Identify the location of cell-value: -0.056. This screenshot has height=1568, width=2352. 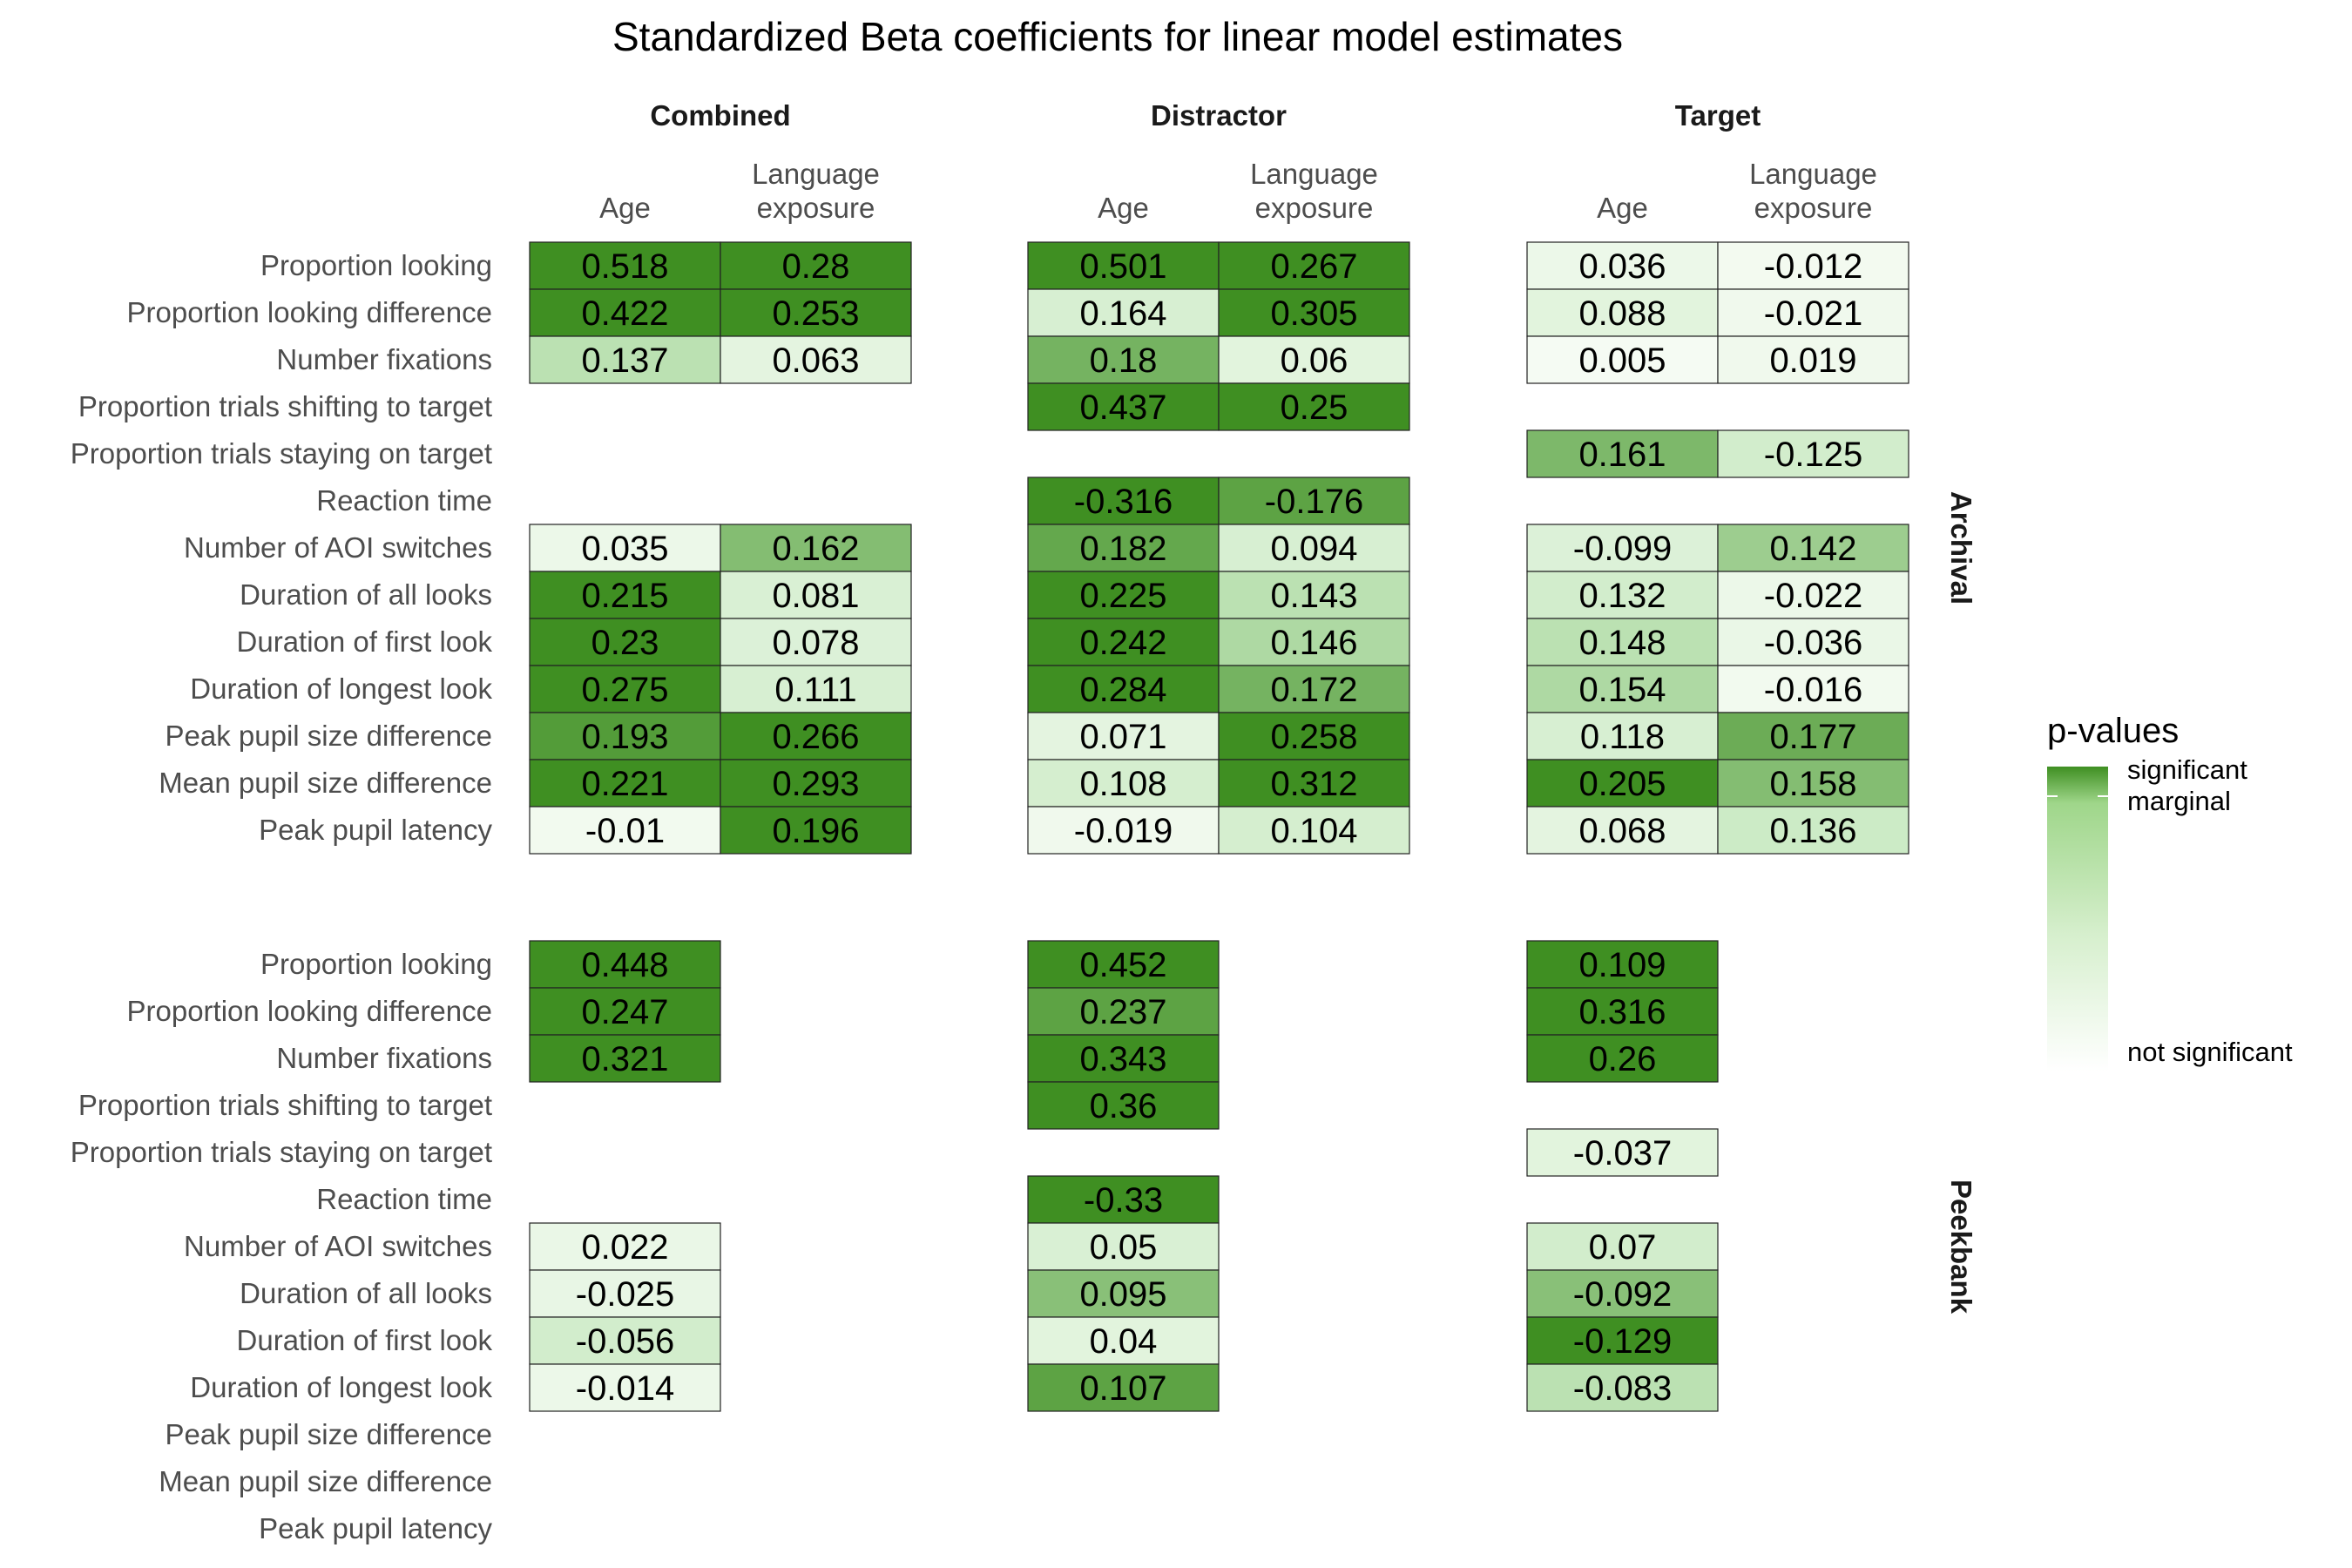
(625, 1341).